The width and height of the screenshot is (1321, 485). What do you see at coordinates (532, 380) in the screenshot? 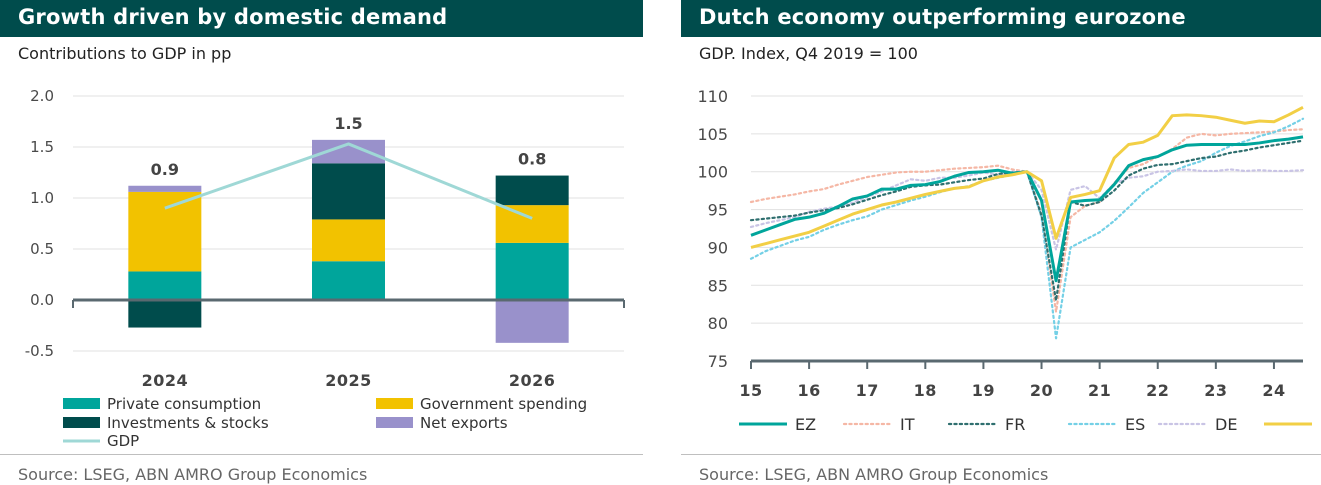
I see `x-category-label: 2026` at bounding box center [532, 380].